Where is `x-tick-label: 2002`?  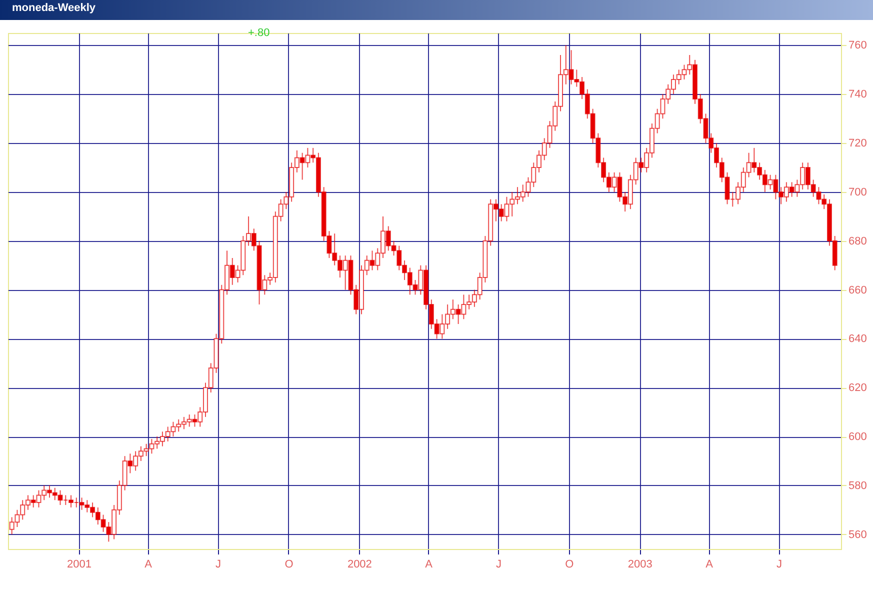 x-tick-label: 2002 is located at coordinates (359, 564).